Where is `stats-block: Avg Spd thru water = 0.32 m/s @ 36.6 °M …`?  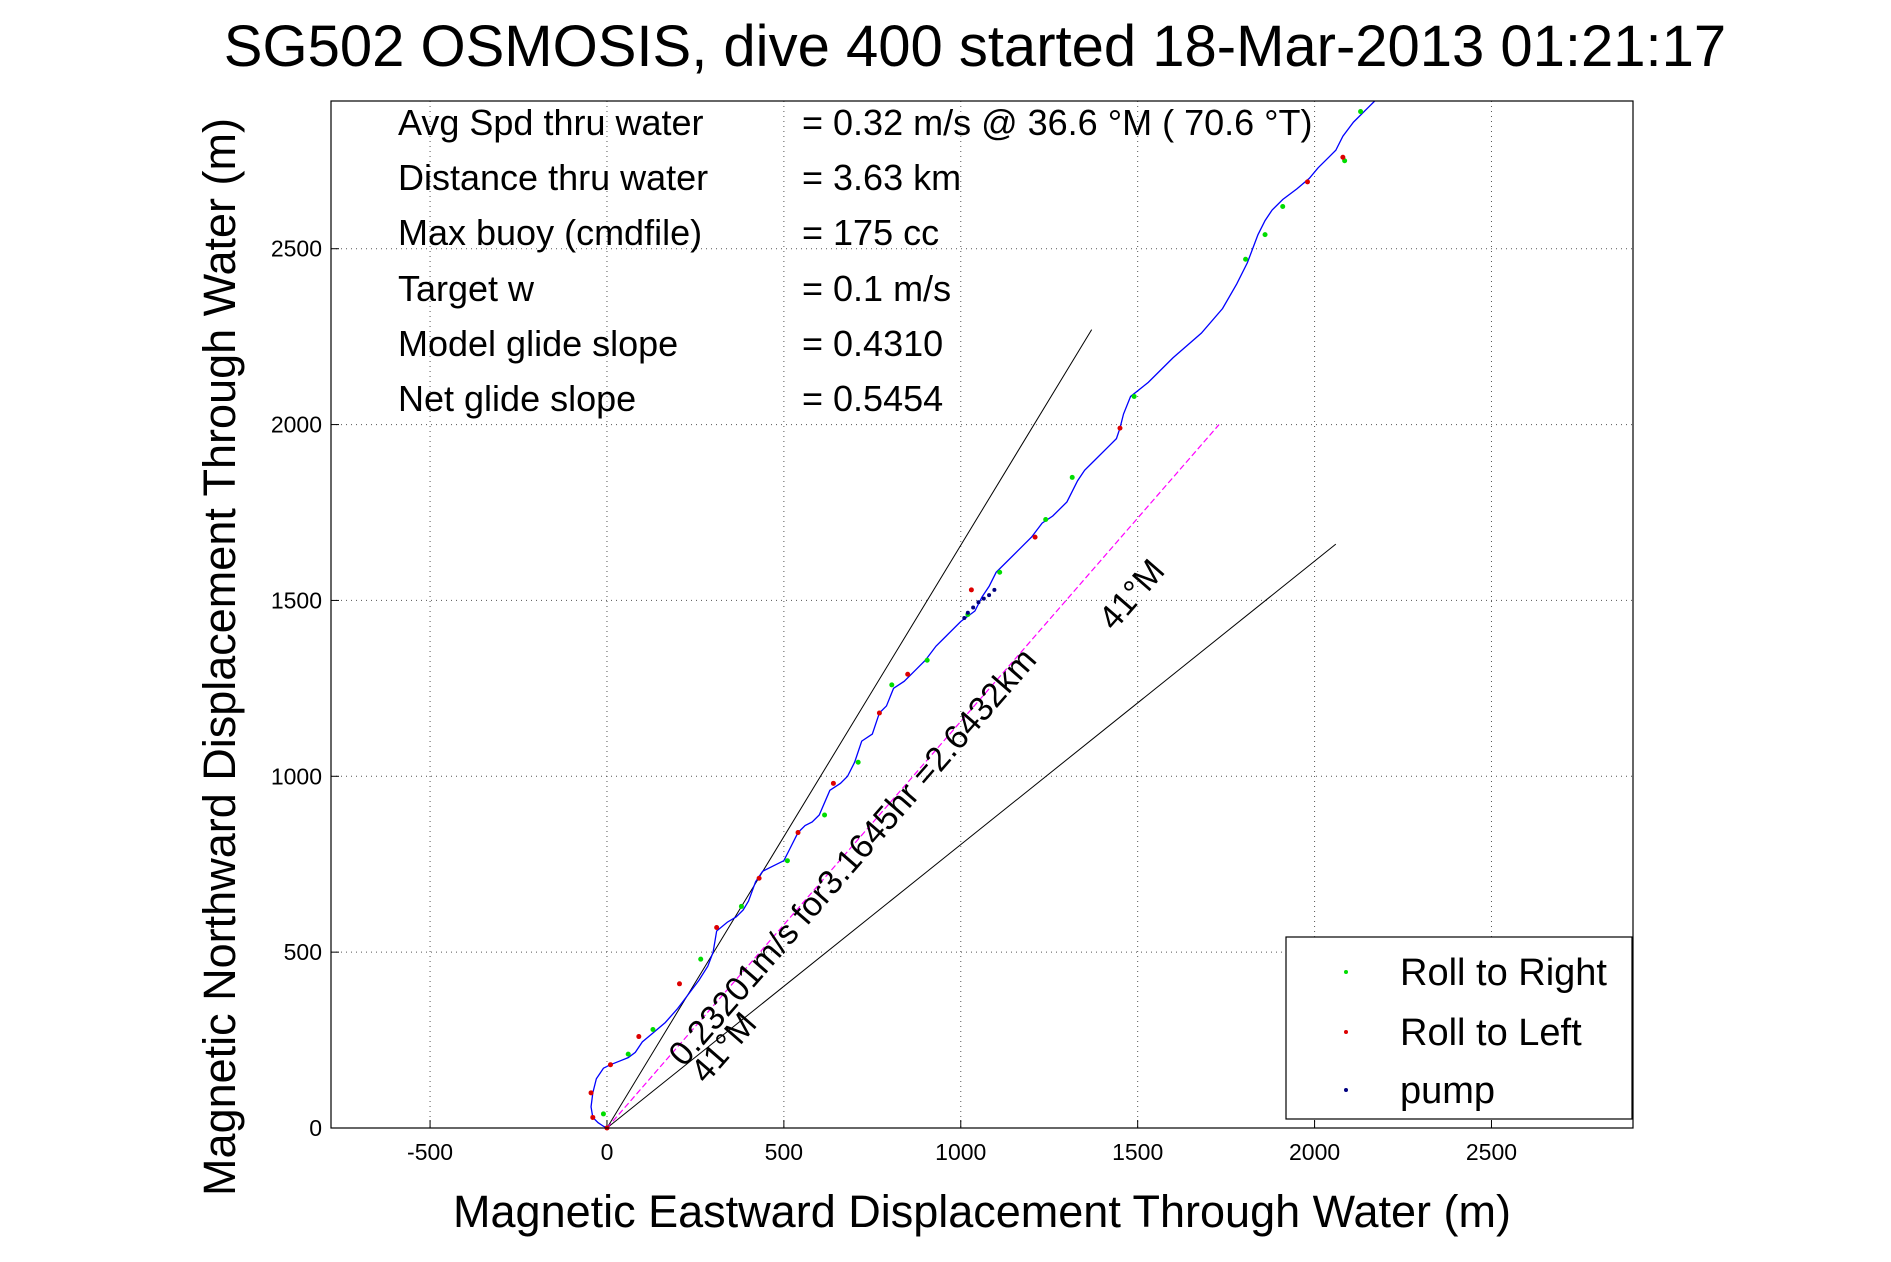
stats-block: Avg Spd thru water = 0.32 m/s @ 36.6 °M … is located at coordinates (855, 260).